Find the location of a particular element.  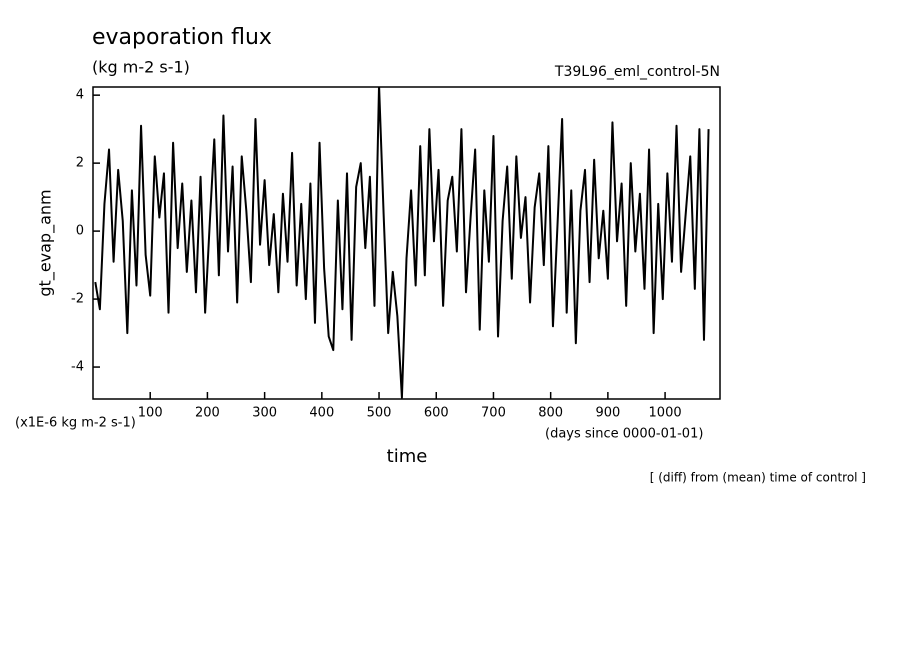

y-tick-label: 2 is located at coordinates (80, 163).